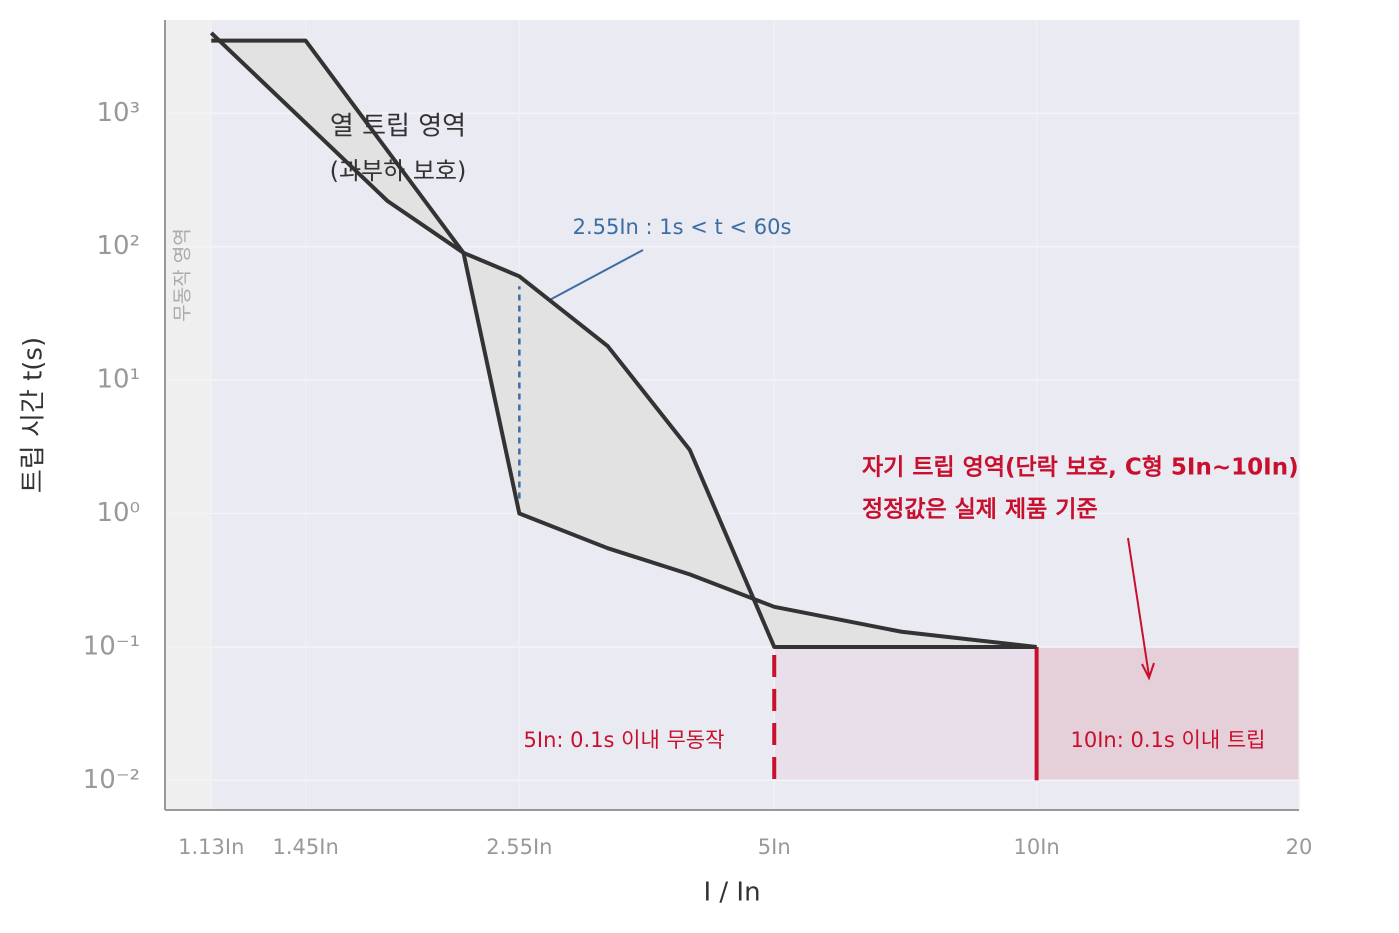 The width and height of the screenshot is (1399, 933). Describe the element at coordinates (118, 113) in the screenshot. I see `y-tick-label: 10³` at that location.